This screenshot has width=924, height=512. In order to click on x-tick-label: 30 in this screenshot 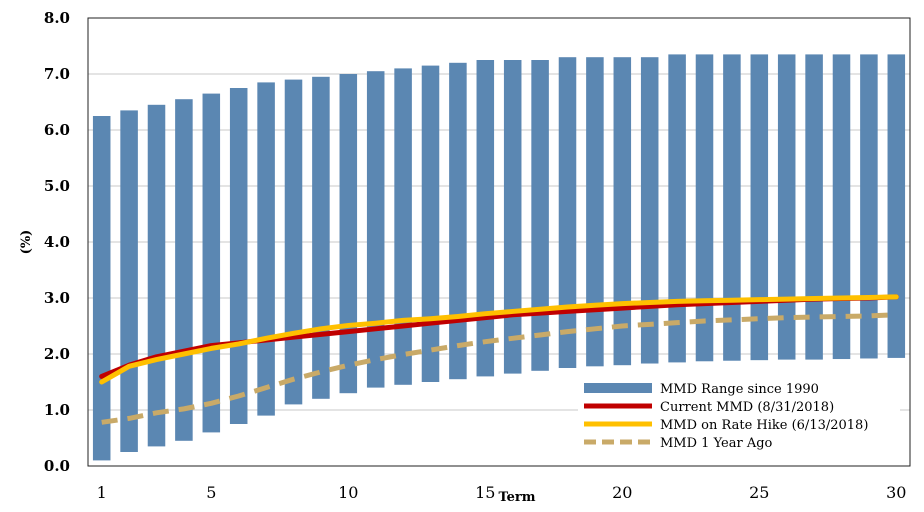, I will do `click(896, 492)`.